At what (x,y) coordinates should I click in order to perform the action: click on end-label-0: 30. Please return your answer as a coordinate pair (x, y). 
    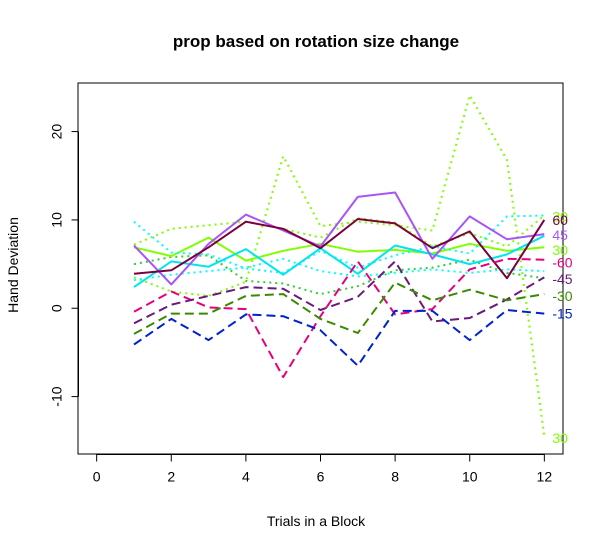
    Looking at the image, I should click on (560, 216).